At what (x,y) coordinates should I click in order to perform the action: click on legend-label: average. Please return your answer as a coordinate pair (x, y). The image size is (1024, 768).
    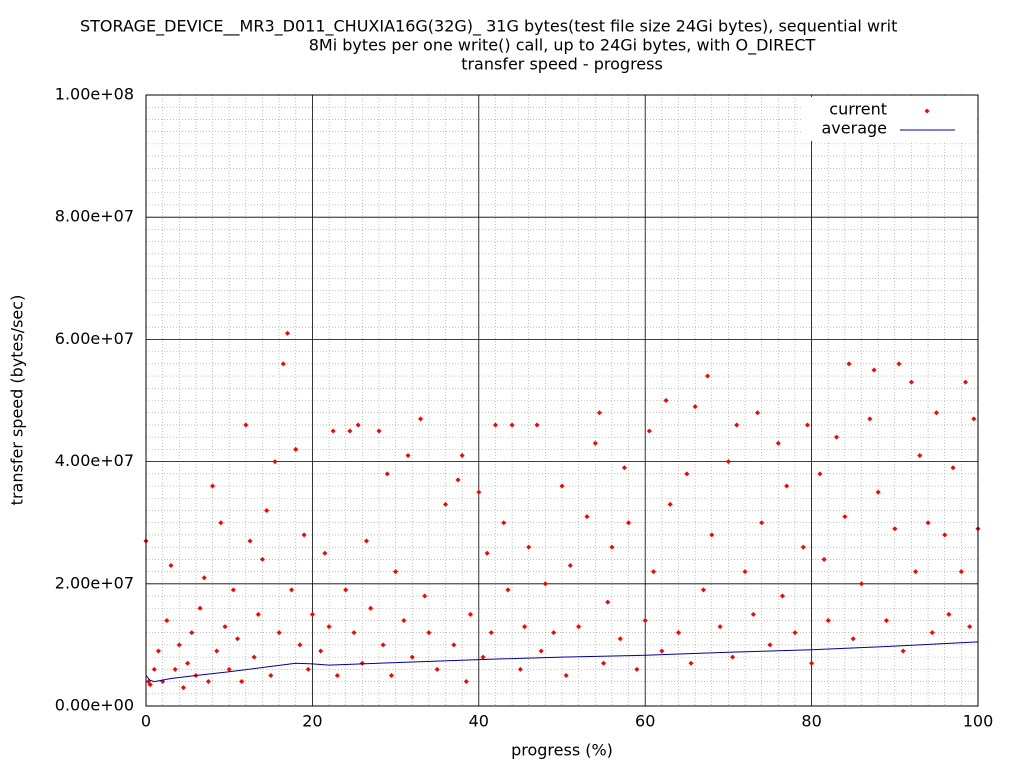
    Looking at the image, I should click on (855, 128).